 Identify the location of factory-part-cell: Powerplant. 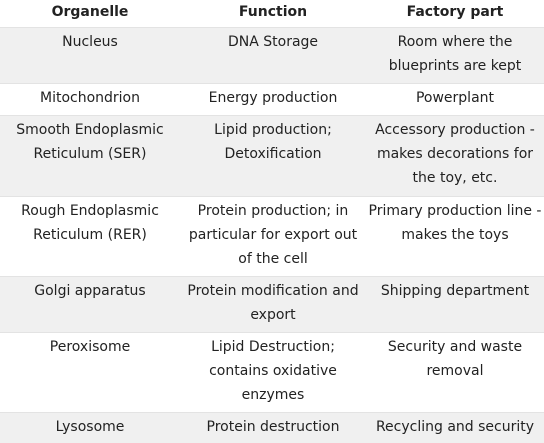
(455, 100).